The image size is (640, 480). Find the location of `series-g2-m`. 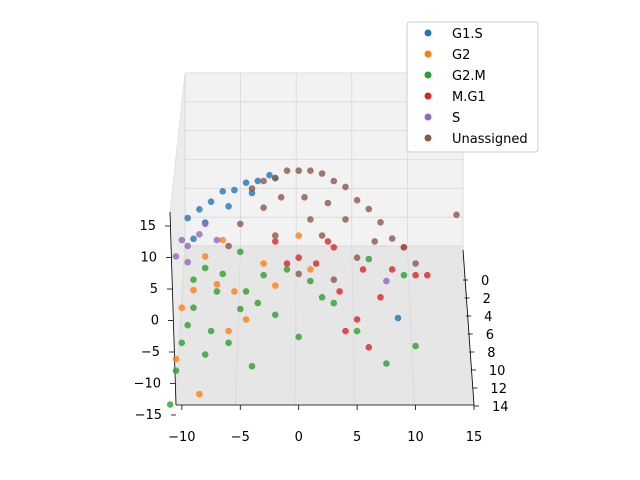

series-g2-m is located at coordinates (292, 328).